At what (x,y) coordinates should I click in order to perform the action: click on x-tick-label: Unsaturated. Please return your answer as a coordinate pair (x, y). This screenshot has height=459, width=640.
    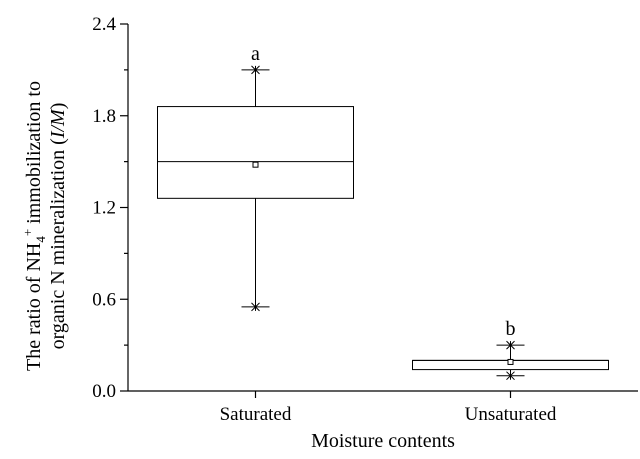
    Looking at the image, I should click on (511, 414).